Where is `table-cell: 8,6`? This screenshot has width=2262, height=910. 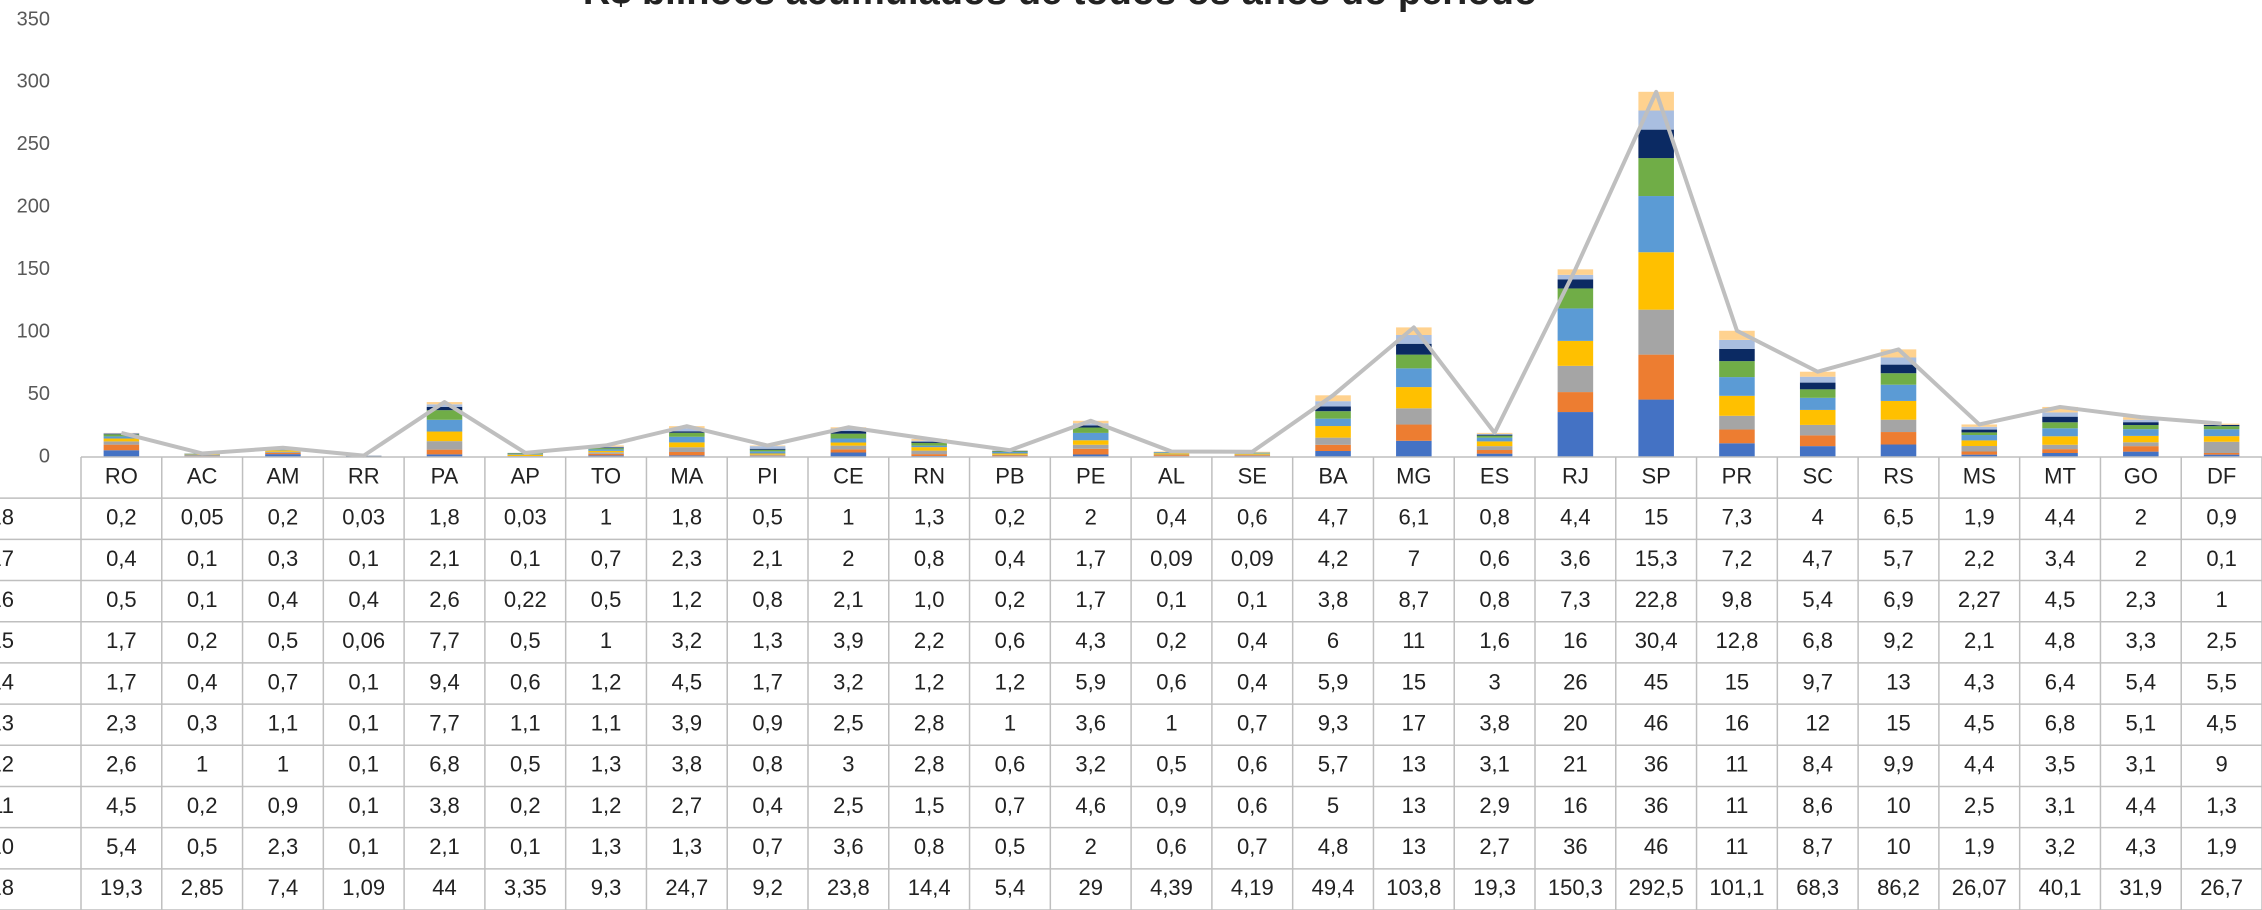 table-cell: 8,6 is located at coordinates (1817, 805).